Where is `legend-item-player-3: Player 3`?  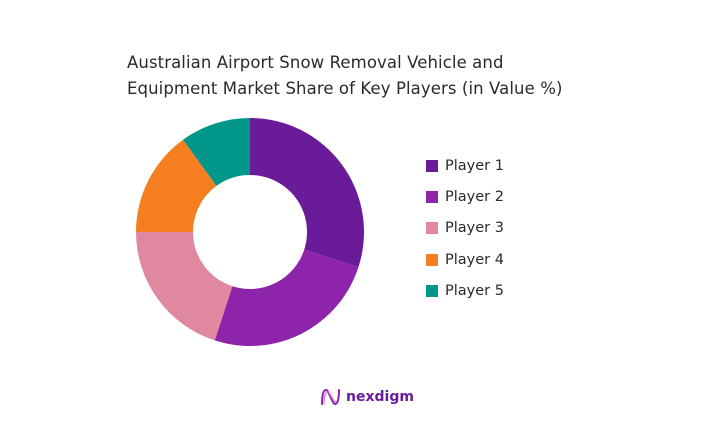
legend-item-player-3: Player 3 is located at coordinates (465, 228).